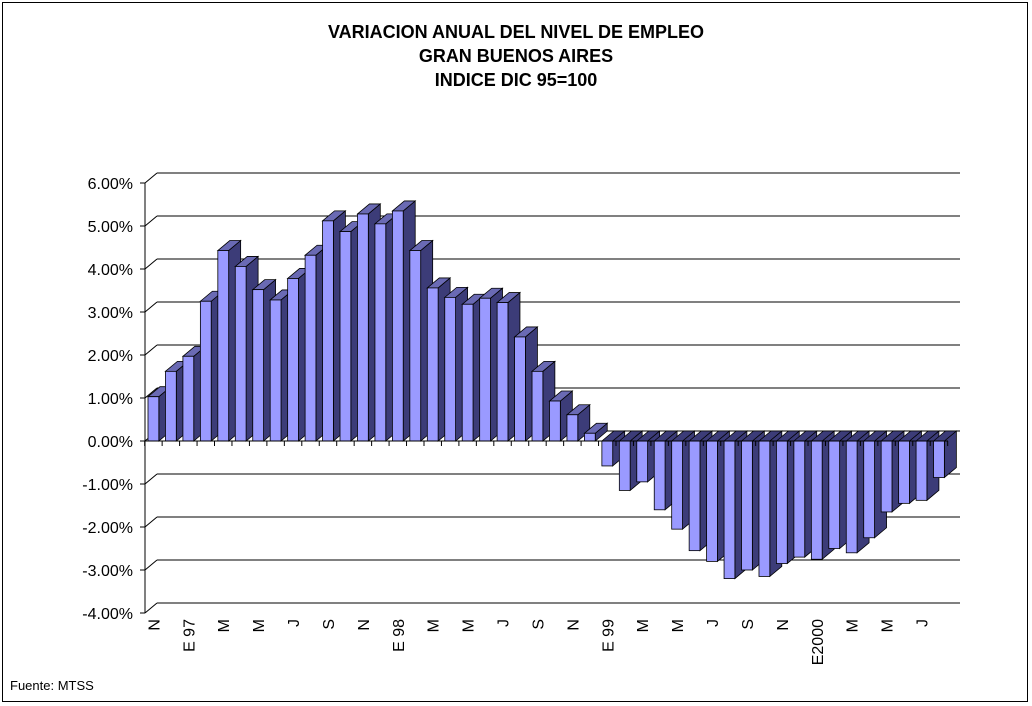 The height and width of the screenshot is (706, 1032). What do you see at coordinates (107, 571) in the screenshot?
I see `y-tick-label: -3.00%` at bounding box center [107, 571].